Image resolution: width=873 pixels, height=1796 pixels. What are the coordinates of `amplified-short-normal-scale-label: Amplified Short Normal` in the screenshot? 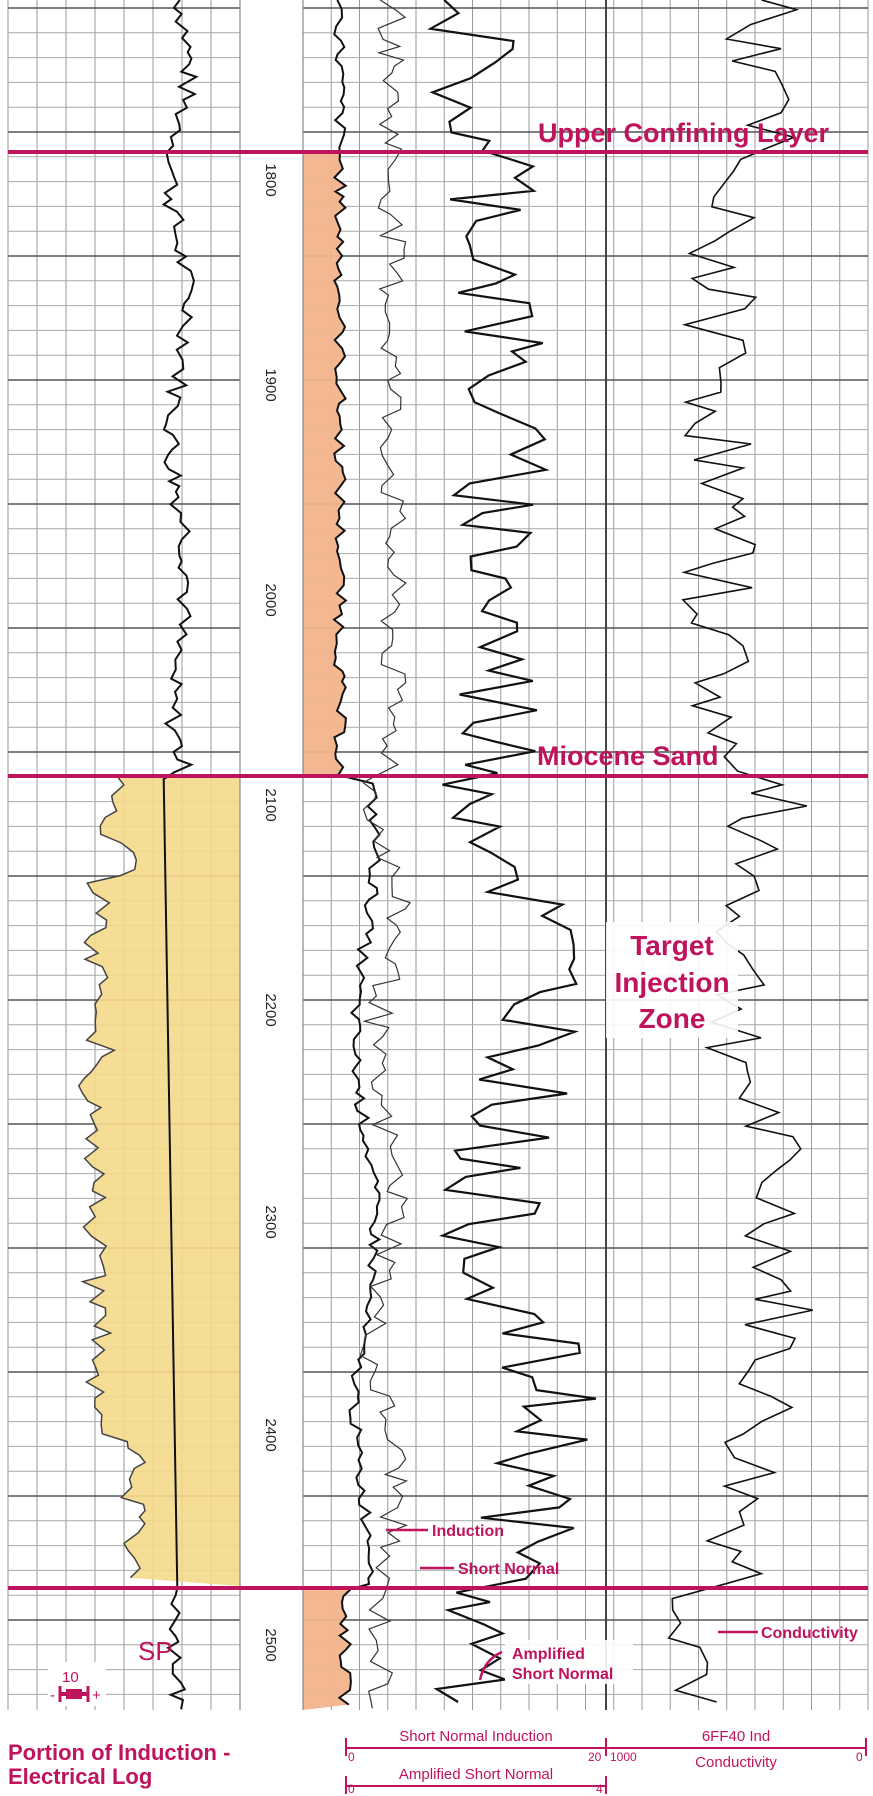 It's located at (476, 1774).